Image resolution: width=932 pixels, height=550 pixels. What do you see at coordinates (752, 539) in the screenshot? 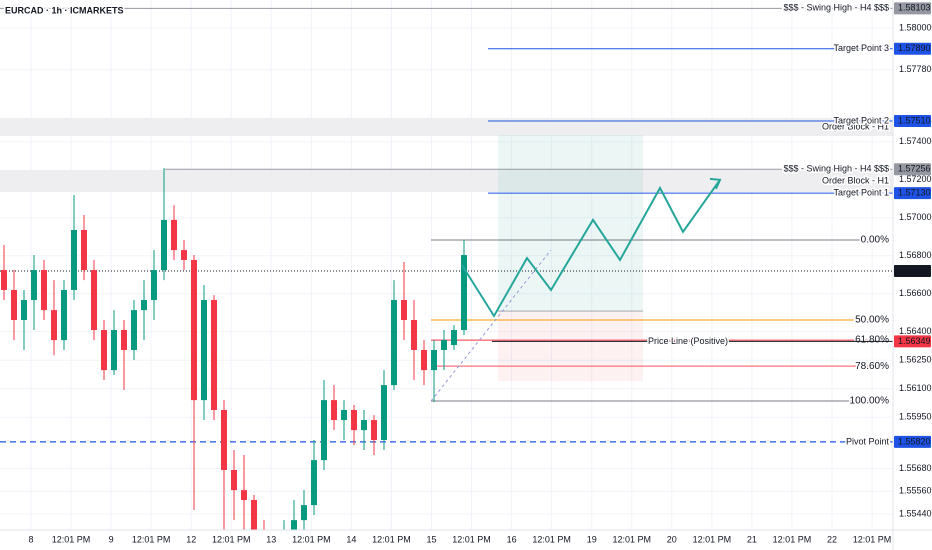
I see `x-tick-label: 21` at bounding box center [752, 539].